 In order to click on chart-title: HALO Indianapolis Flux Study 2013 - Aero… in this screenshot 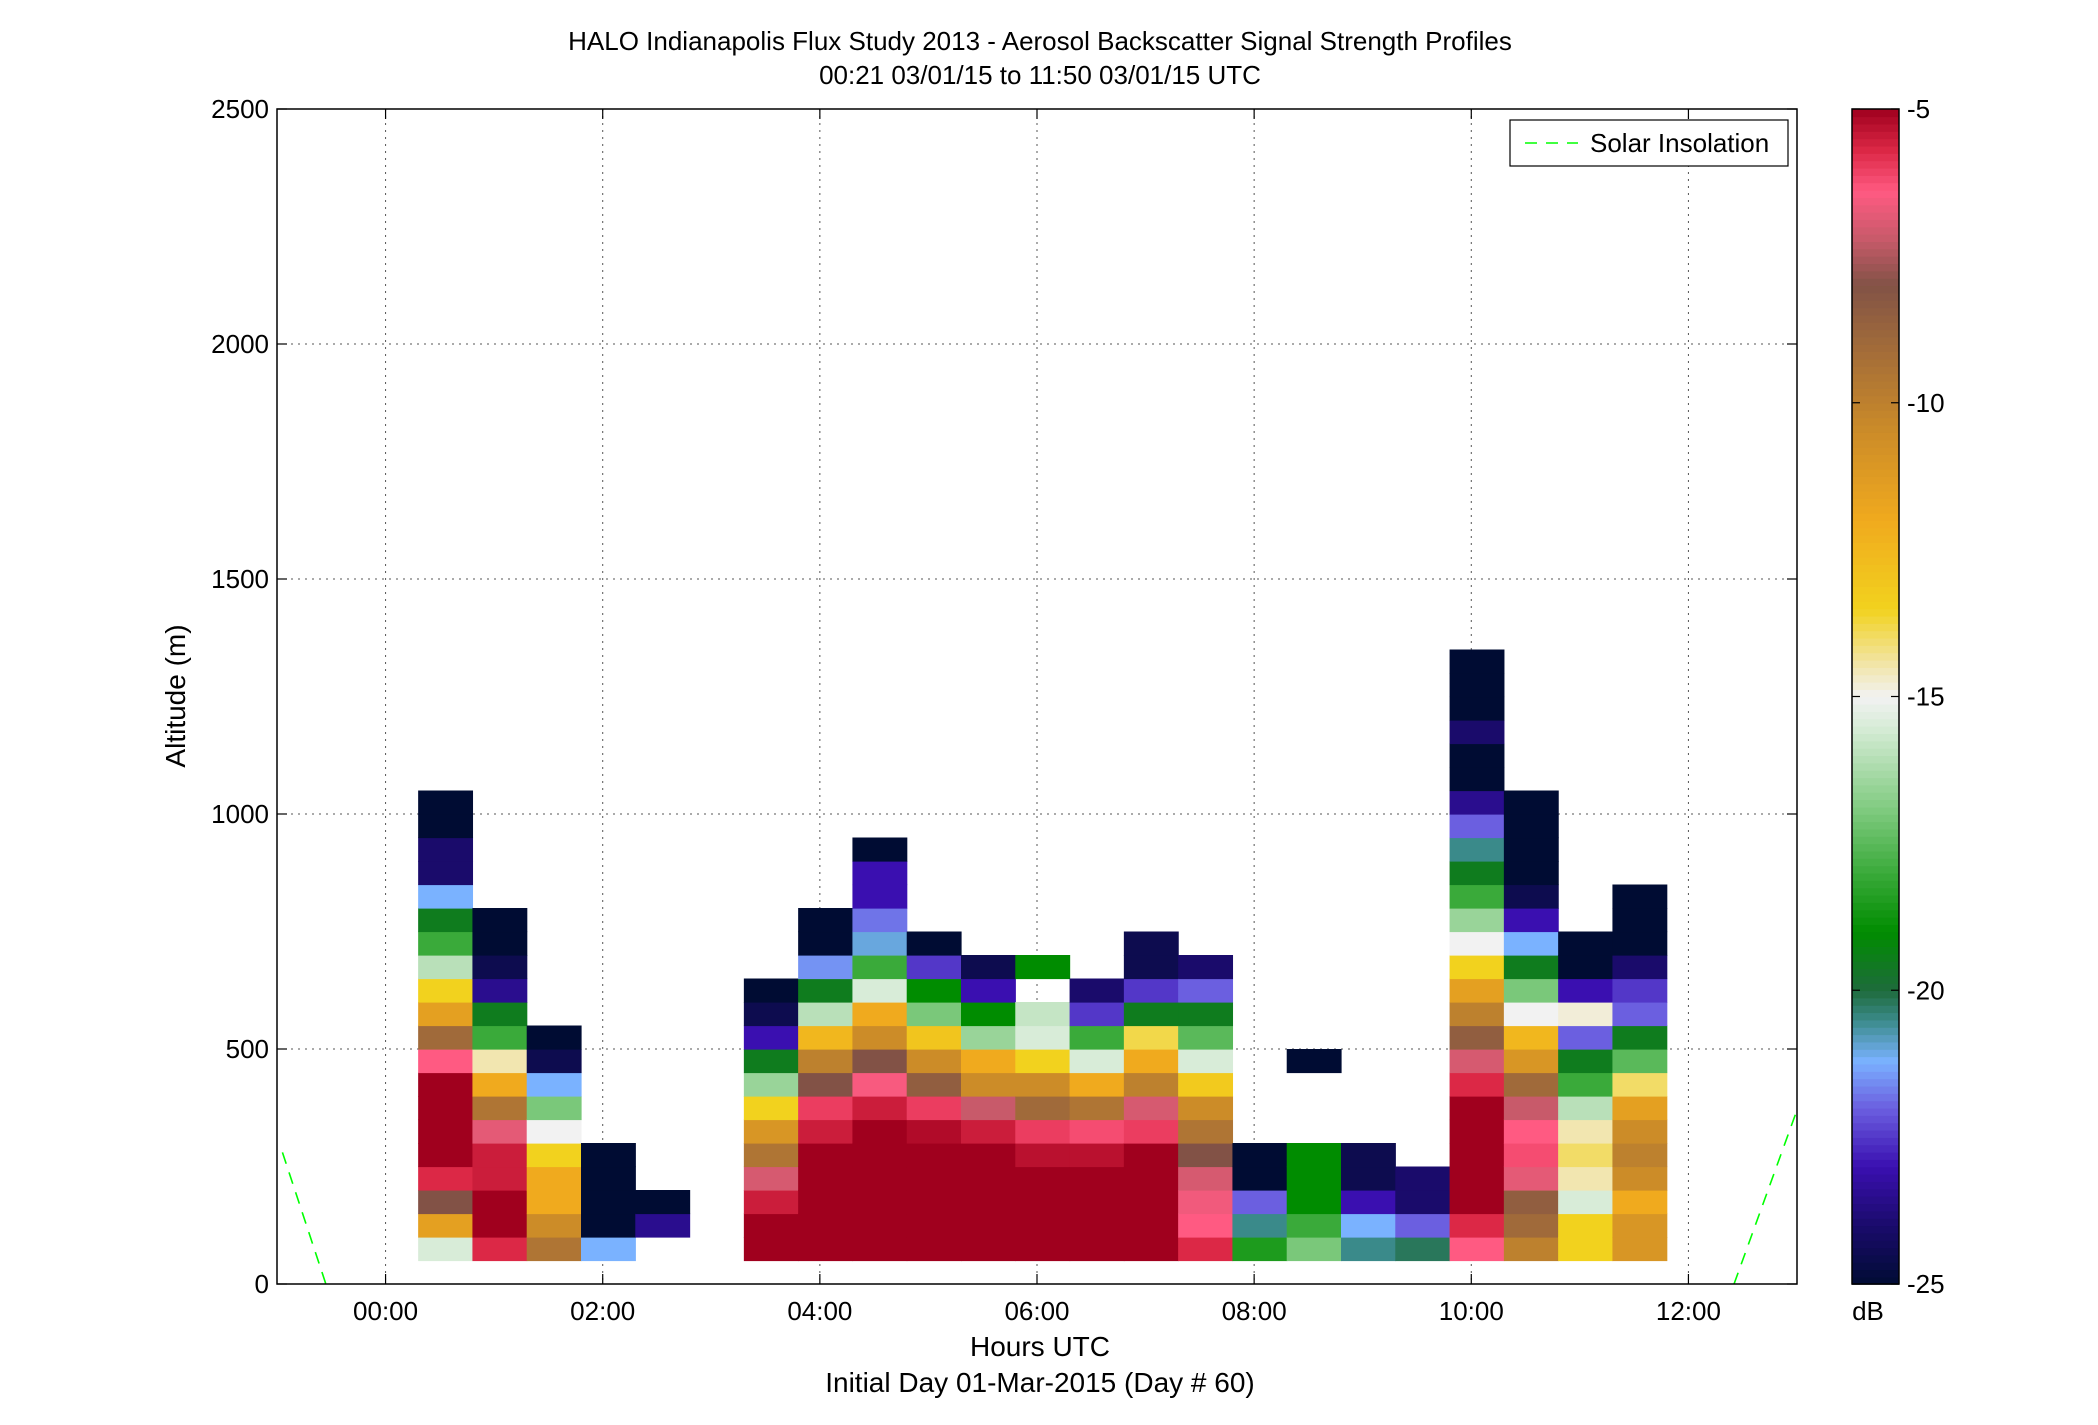, I will do `click(1040, 41)`.